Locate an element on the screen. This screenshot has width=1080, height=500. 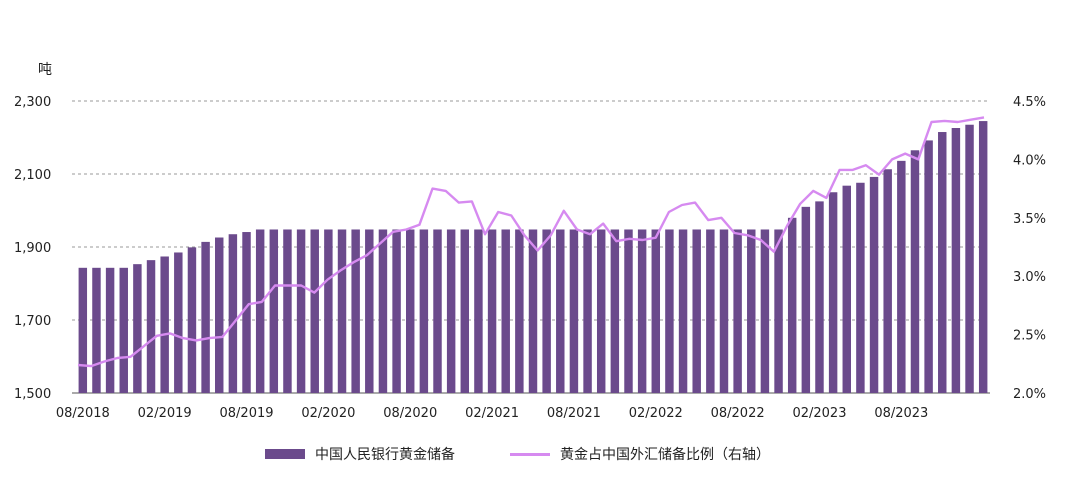
left-axis-unit: 吨 is located at coordinates (45, 70).